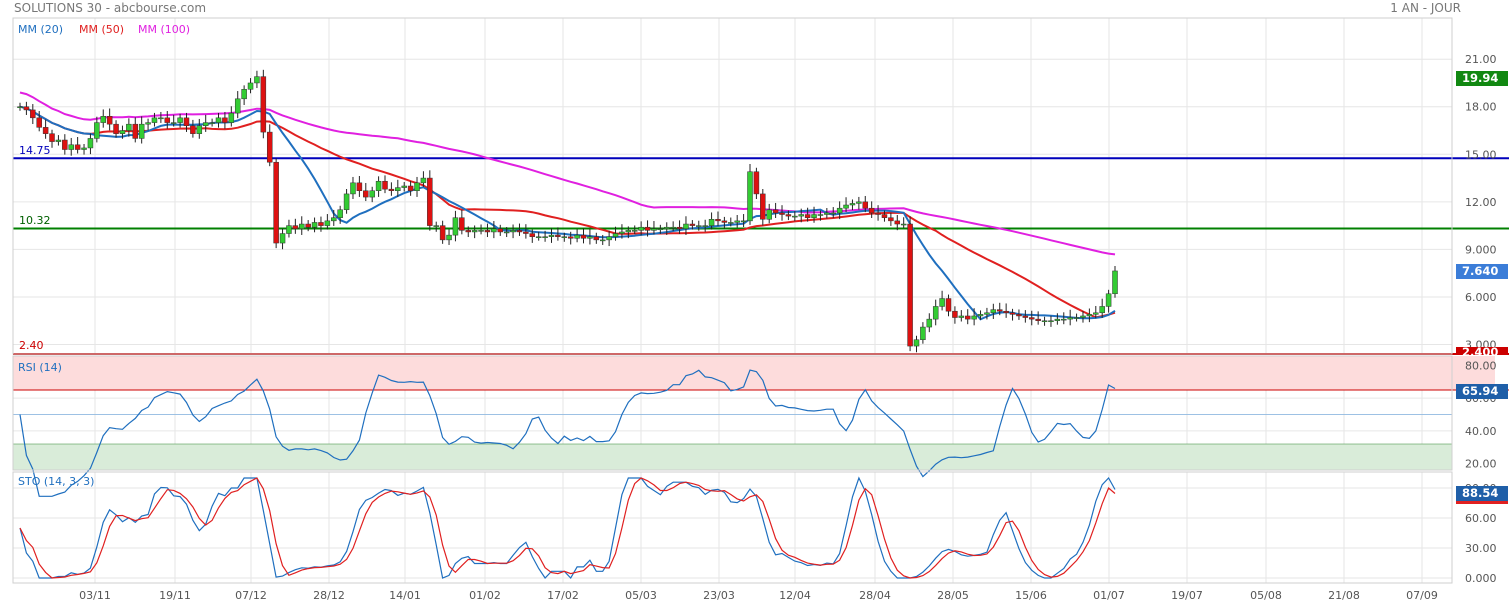 This screenshot has width=1509, height=607. What do you see at coordinates (1031, 595) in the screenshot?
I see `x-tick-label: 15/06` at bounding box center [1031, 595].